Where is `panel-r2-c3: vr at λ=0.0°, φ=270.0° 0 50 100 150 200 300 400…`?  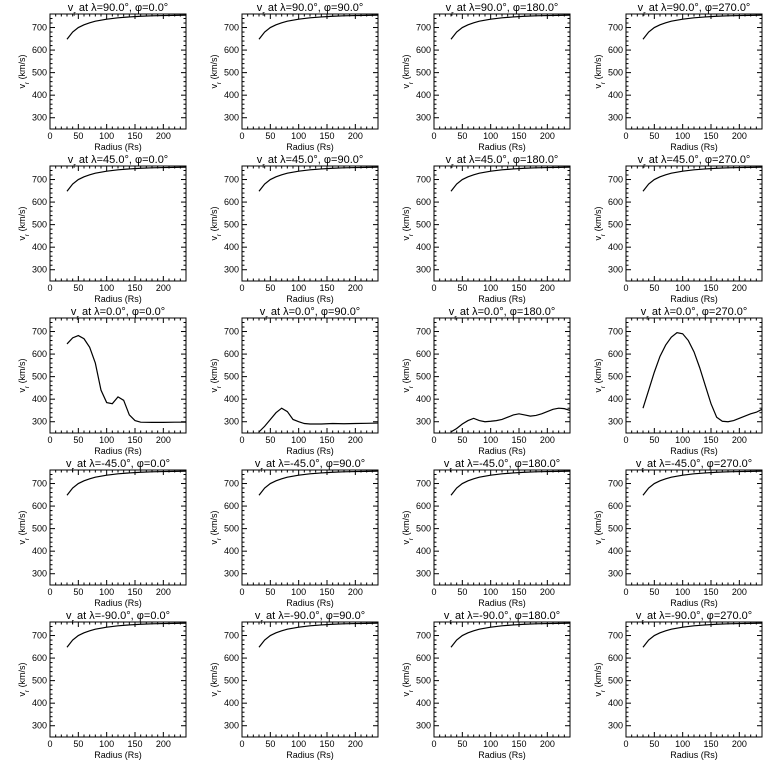 panel-r2-c3: vr at λ=0.0°, φ=270.0° 0 50 100 150 200 300 400… is located at coordinates (678, 381).